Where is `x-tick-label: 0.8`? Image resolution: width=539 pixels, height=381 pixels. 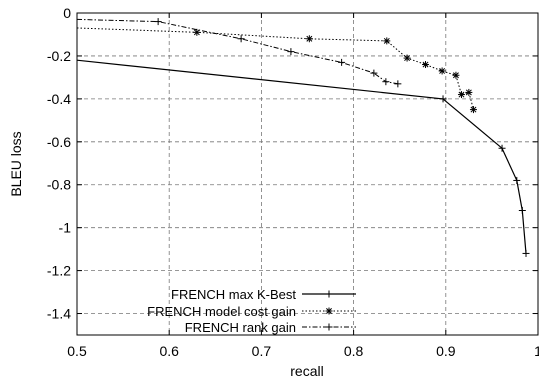
x-tick-label: 0.8 is located at coordinates (354, 351).